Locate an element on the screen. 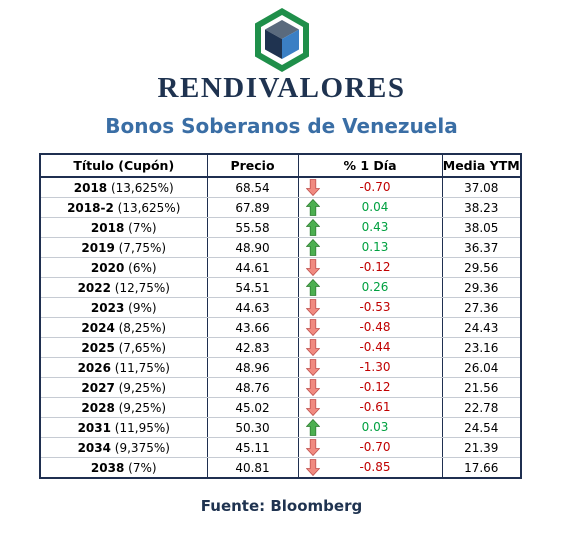  bond-price: 50.30 is located at coordinates (253, 427).